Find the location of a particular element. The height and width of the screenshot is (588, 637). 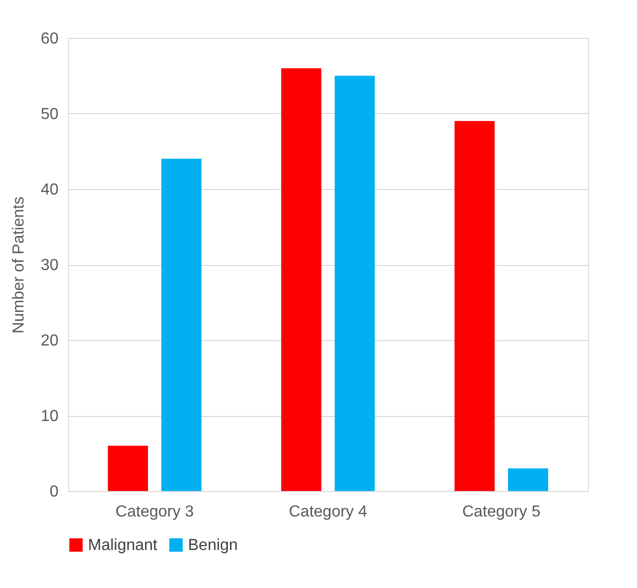

legend-label: Benign is located at coordinates (213, 545).